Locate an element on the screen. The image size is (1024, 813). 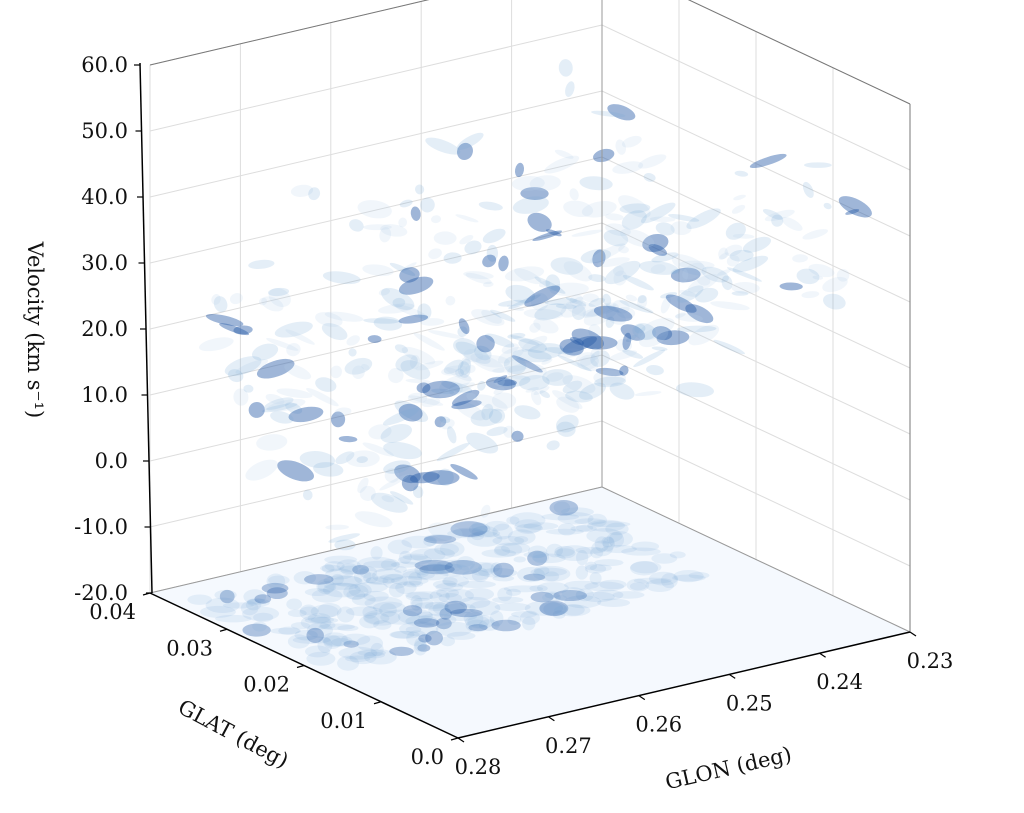
velocity-tick-label: -20.0 is located at coordinates (101, 593).